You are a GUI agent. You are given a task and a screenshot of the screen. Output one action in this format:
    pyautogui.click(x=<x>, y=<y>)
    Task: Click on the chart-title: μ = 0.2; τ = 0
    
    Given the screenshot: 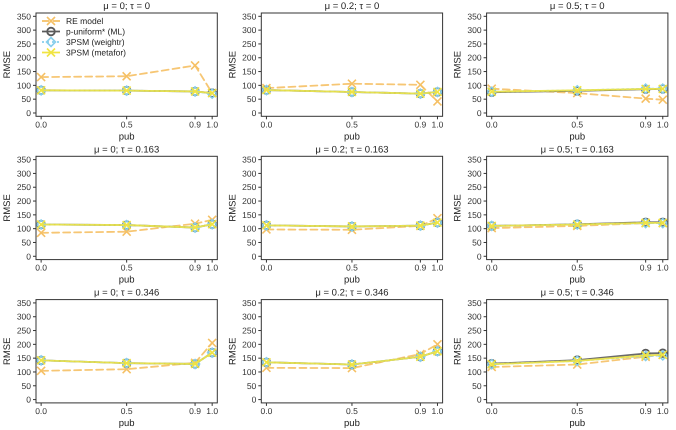 What is the action you would take?
    pyautogui.click(x=352, y=6)
    